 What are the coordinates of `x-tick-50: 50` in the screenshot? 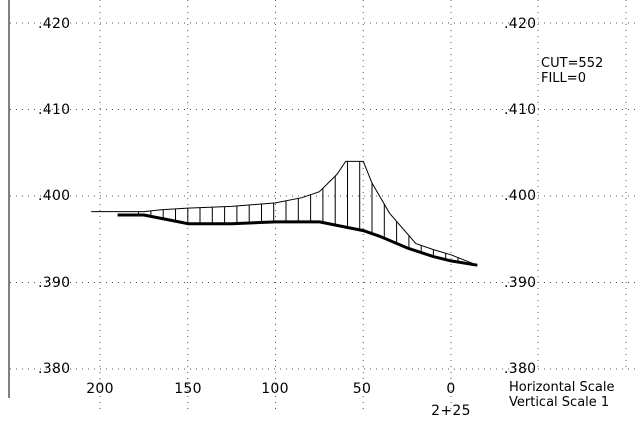 It's located at (362, 389).